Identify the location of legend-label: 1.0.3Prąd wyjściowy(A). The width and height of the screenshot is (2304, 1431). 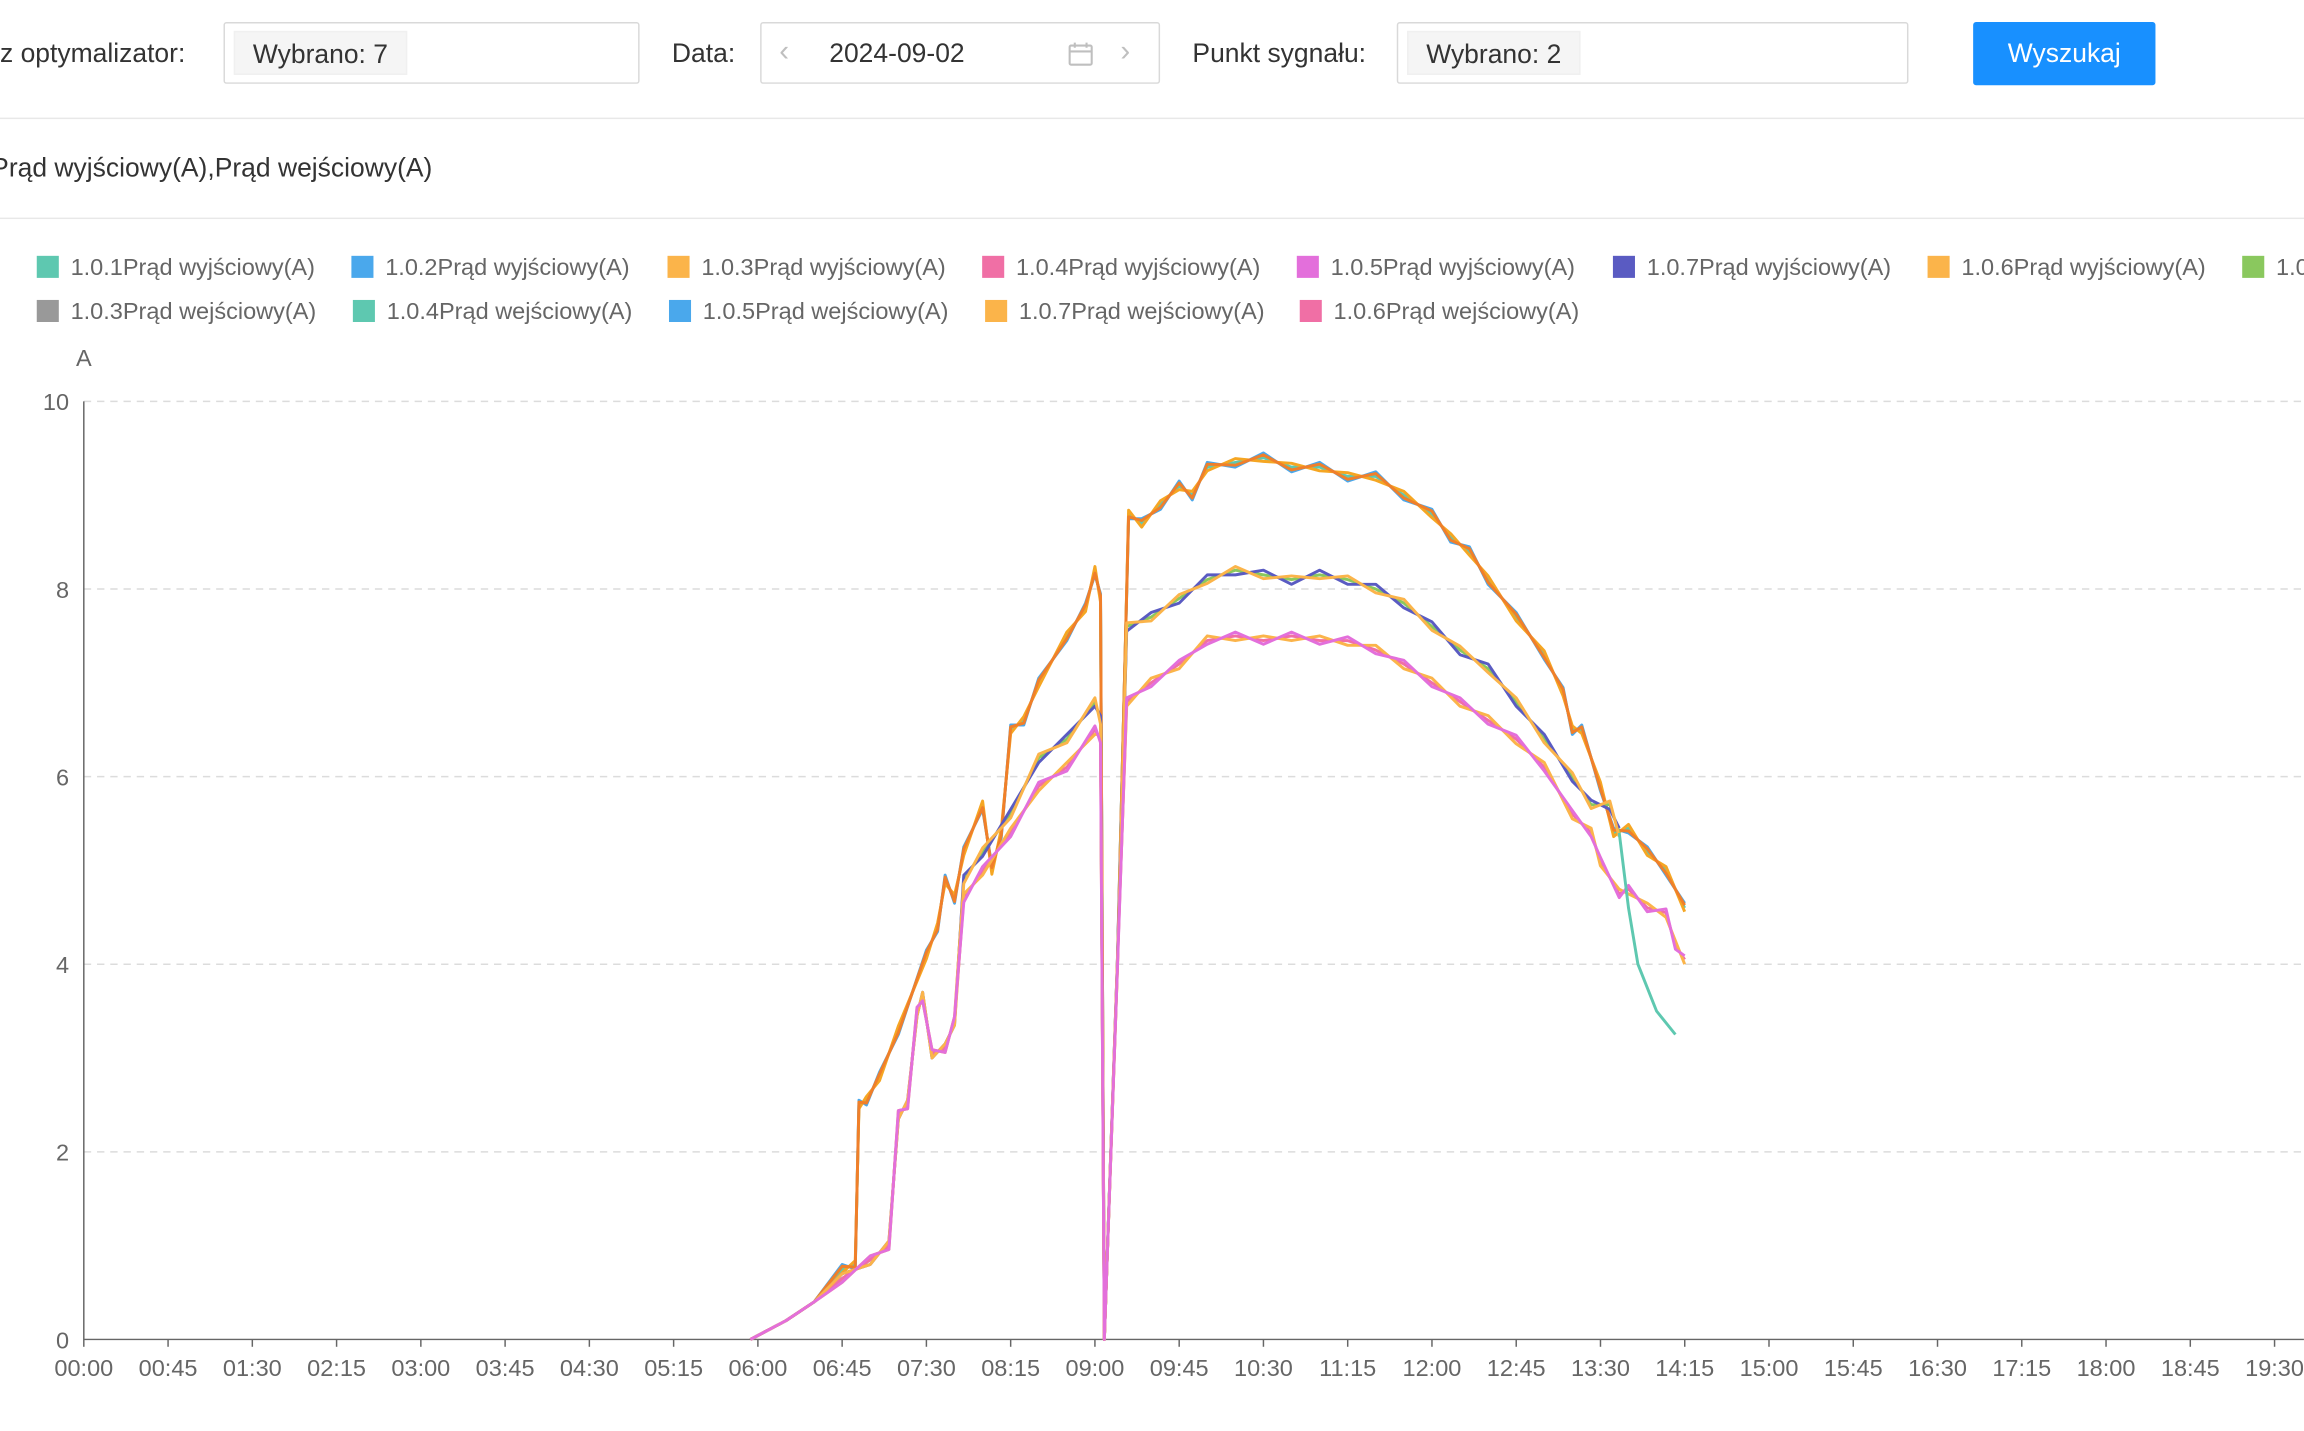
(823, 267).